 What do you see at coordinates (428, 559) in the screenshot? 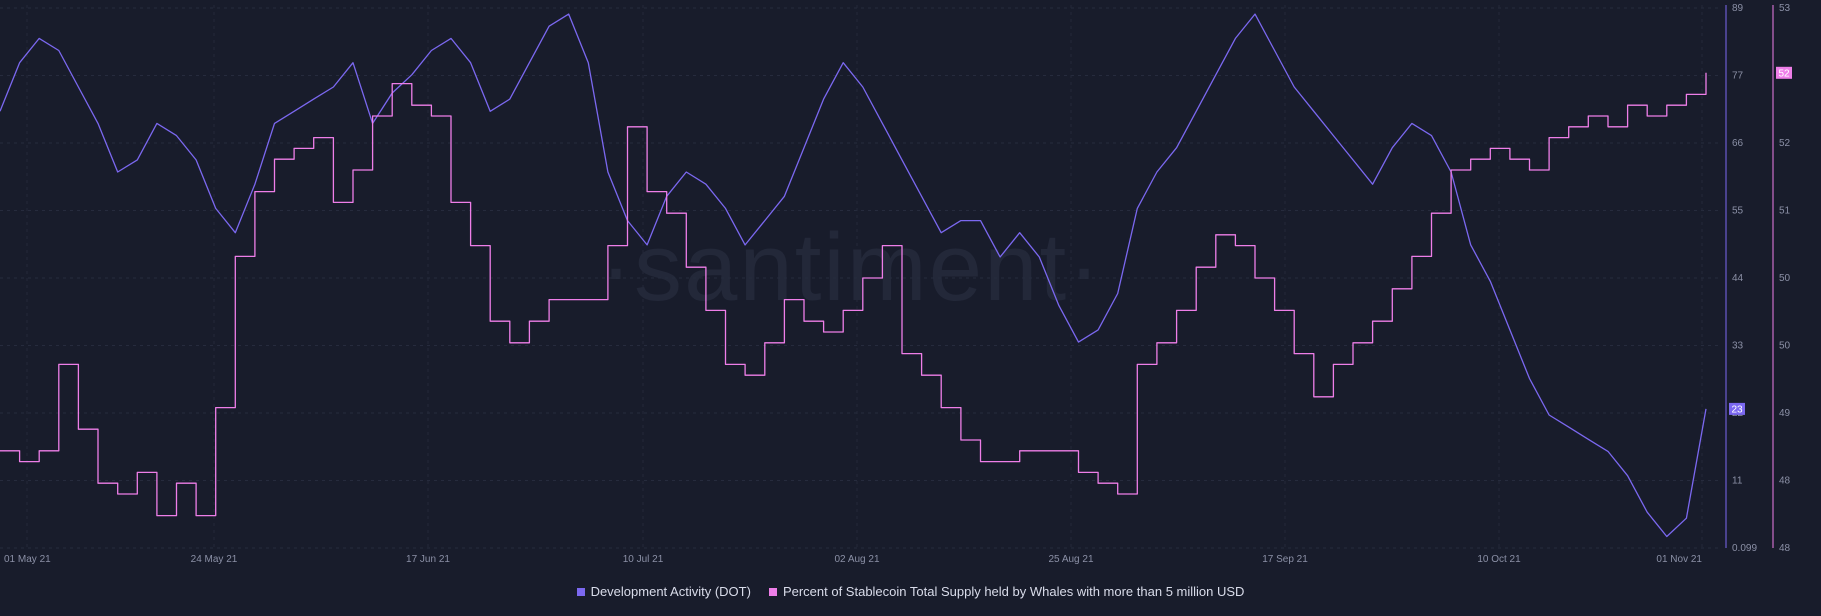
I see `x-axis-tick-label: 17 Jun 21` at bounding box center [428, 559].